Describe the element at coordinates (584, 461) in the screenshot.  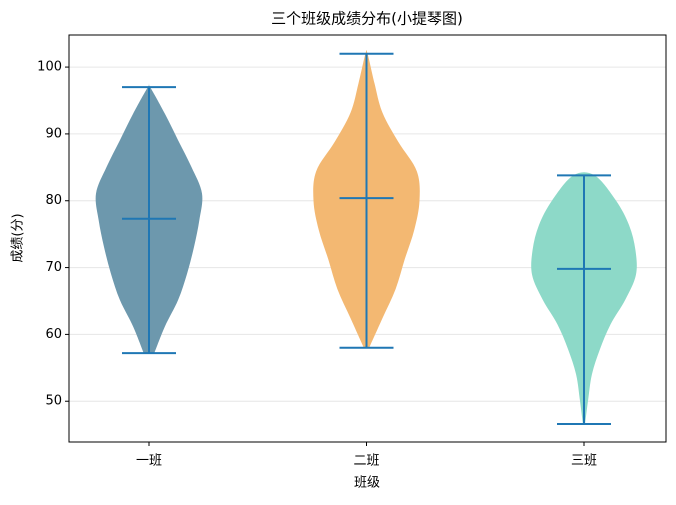
I see `x-tick-label: 三班` at that location.